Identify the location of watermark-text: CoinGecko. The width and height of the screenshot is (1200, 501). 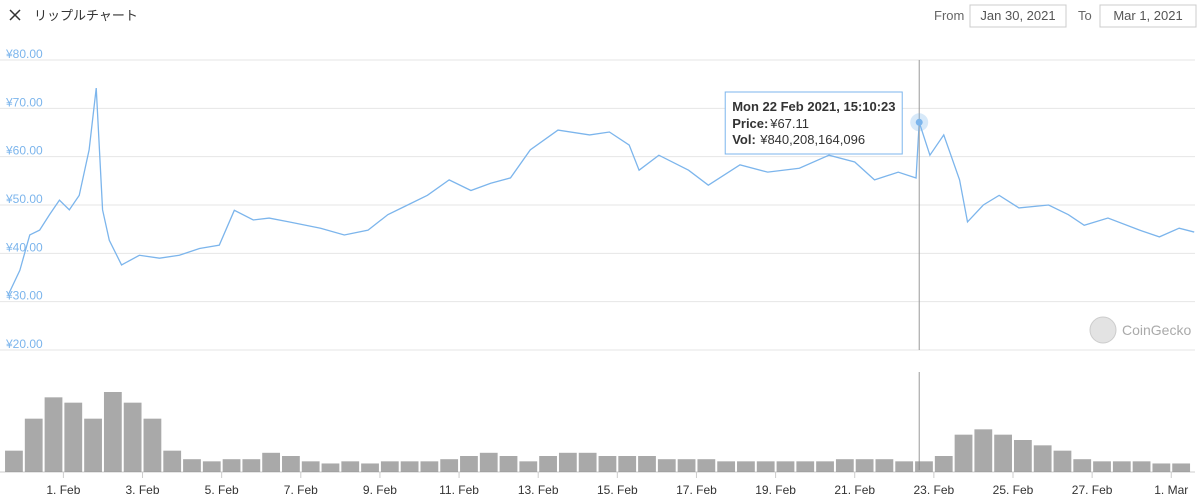
(1156, 330).